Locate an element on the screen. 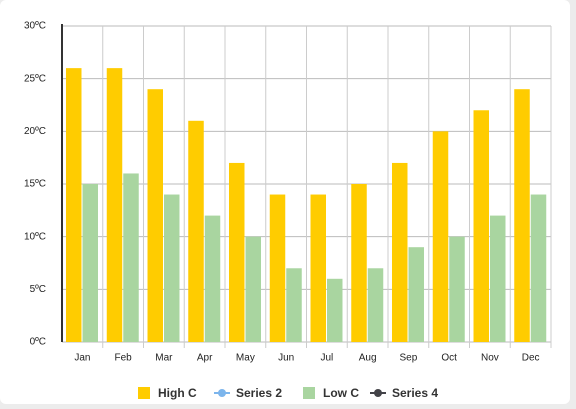  y-tick-label: 30ºC is located at coordinates (35, 26).